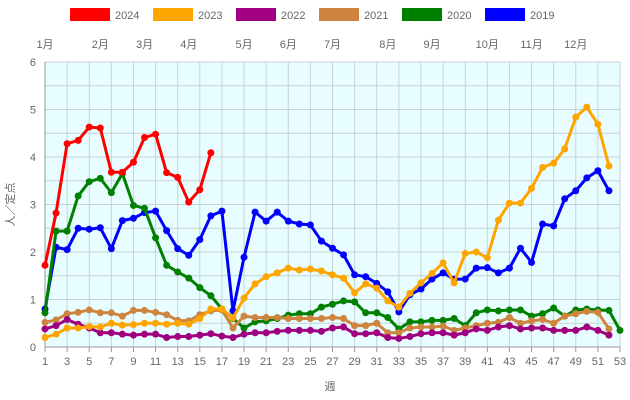 This screenshot has height=400, width=630. What do you see at coordinates (277, 212) in the screenshot?
I see `data-point-2019-w22` at bounding box center [277, 212].